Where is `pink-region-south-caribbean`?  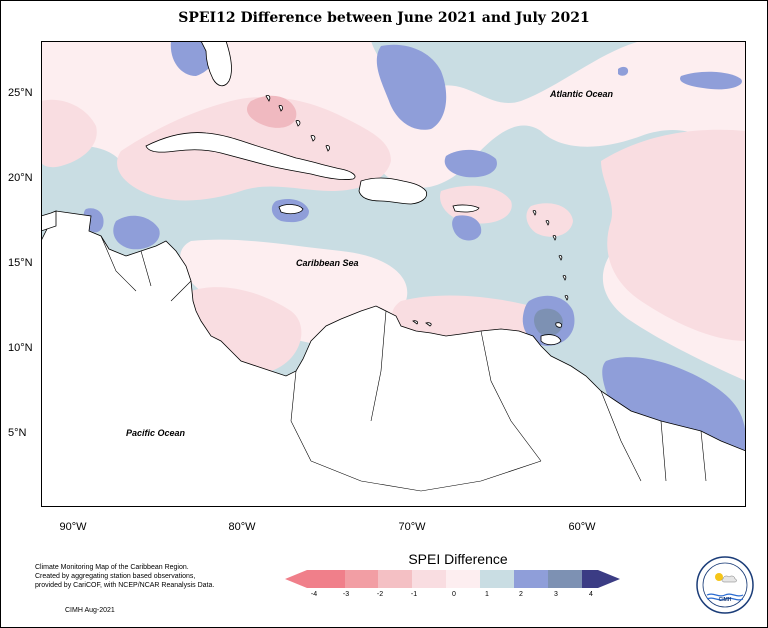
pink-region-south-caribbean is located at coordinates (468, 317).